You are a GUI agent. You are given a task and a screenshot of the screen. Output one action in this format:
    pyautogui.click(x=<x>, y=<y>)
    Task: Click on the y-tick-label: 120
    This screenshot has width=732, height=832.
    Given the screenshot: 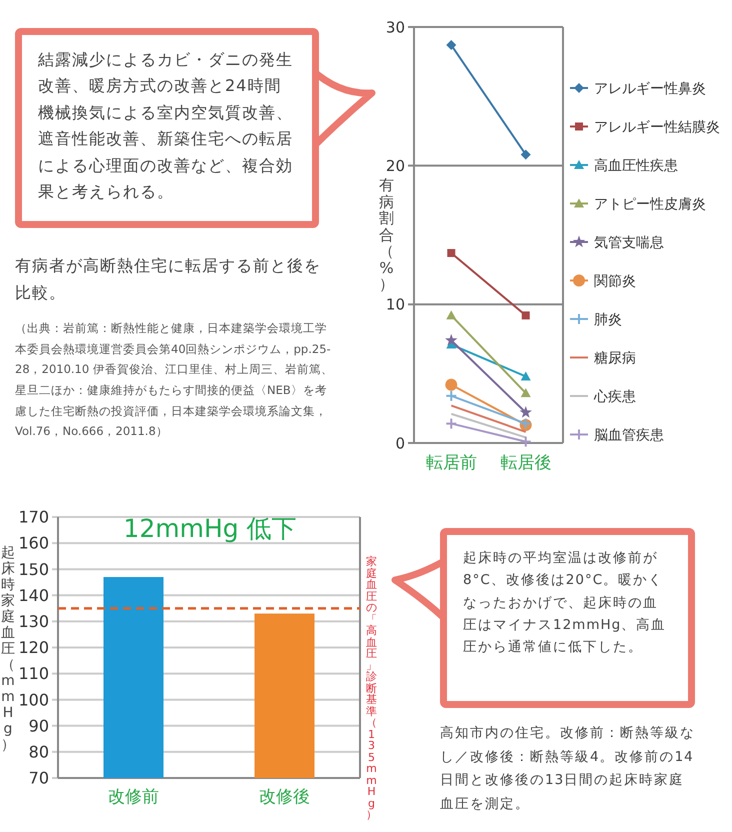 What is the action you would take?
    pyautogui.click(x=33, y=648)
    